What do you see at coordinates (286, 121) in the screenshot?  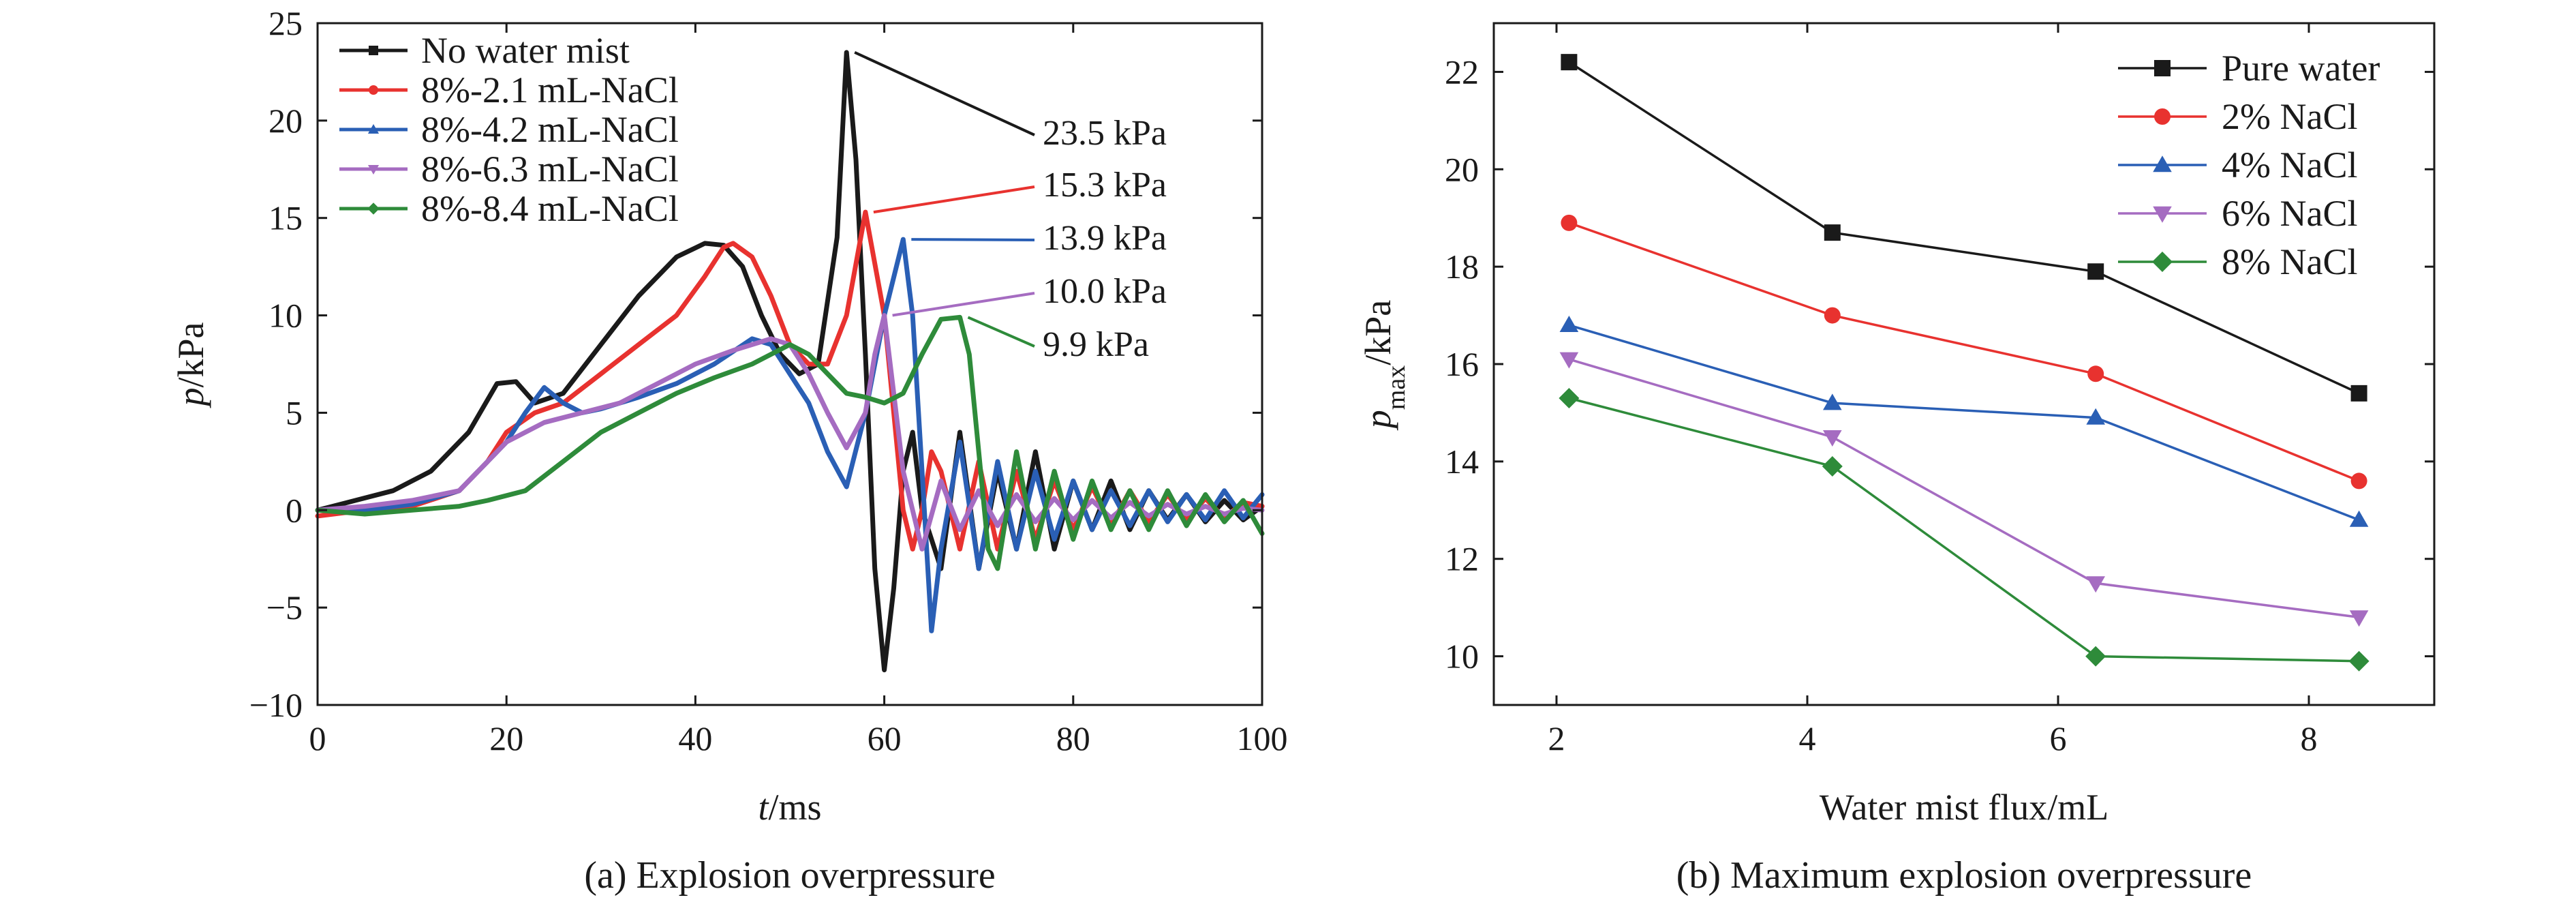 I see `panel-a-y-tick-label: 20` at bounding box center [286, 121].